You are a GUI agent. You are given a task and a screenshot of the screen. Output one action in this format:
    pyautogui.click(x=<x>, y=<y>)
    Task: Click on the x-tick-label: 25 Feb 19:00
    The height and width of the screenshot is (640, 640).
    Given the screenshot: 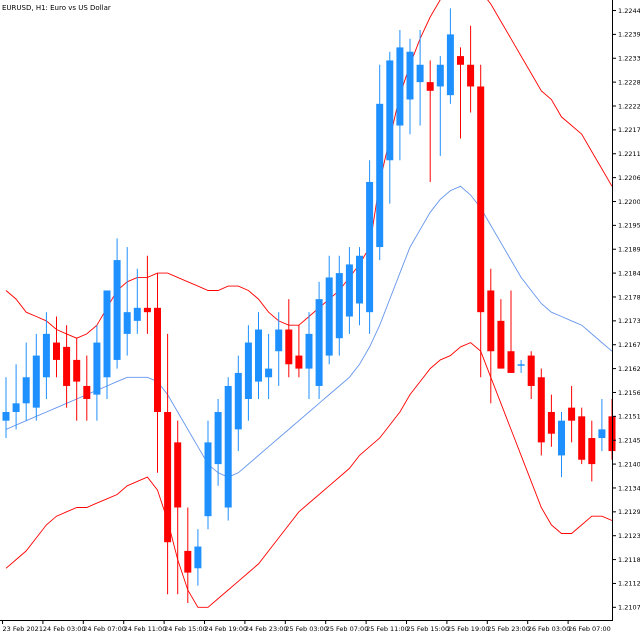 What is the action you would take?
    pyautogui.click(x=468, y=629)
    